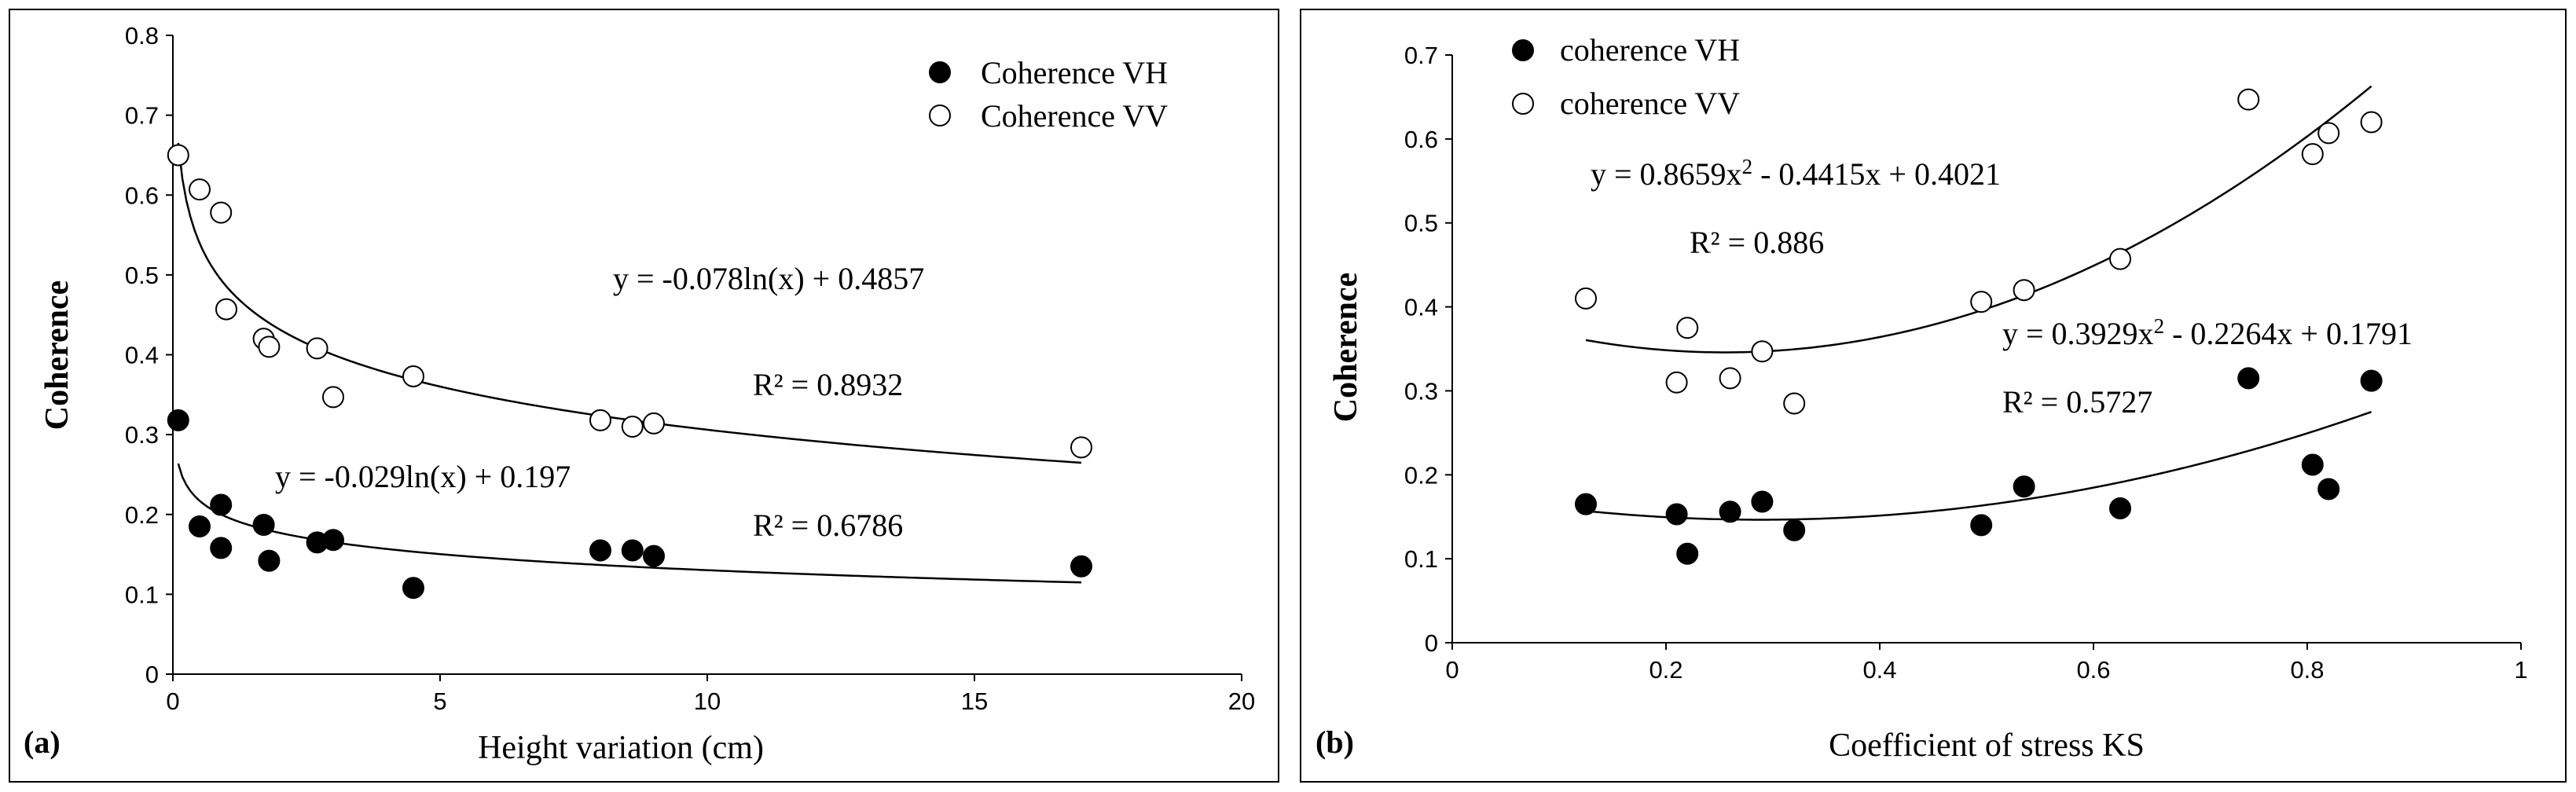 The image size is (2576, 792). Describe the element at coordinates (768, 278) in the screenshot. I see `panel-a-vv-equation: y = -0.078ln(x) + 0.4857` at that location.